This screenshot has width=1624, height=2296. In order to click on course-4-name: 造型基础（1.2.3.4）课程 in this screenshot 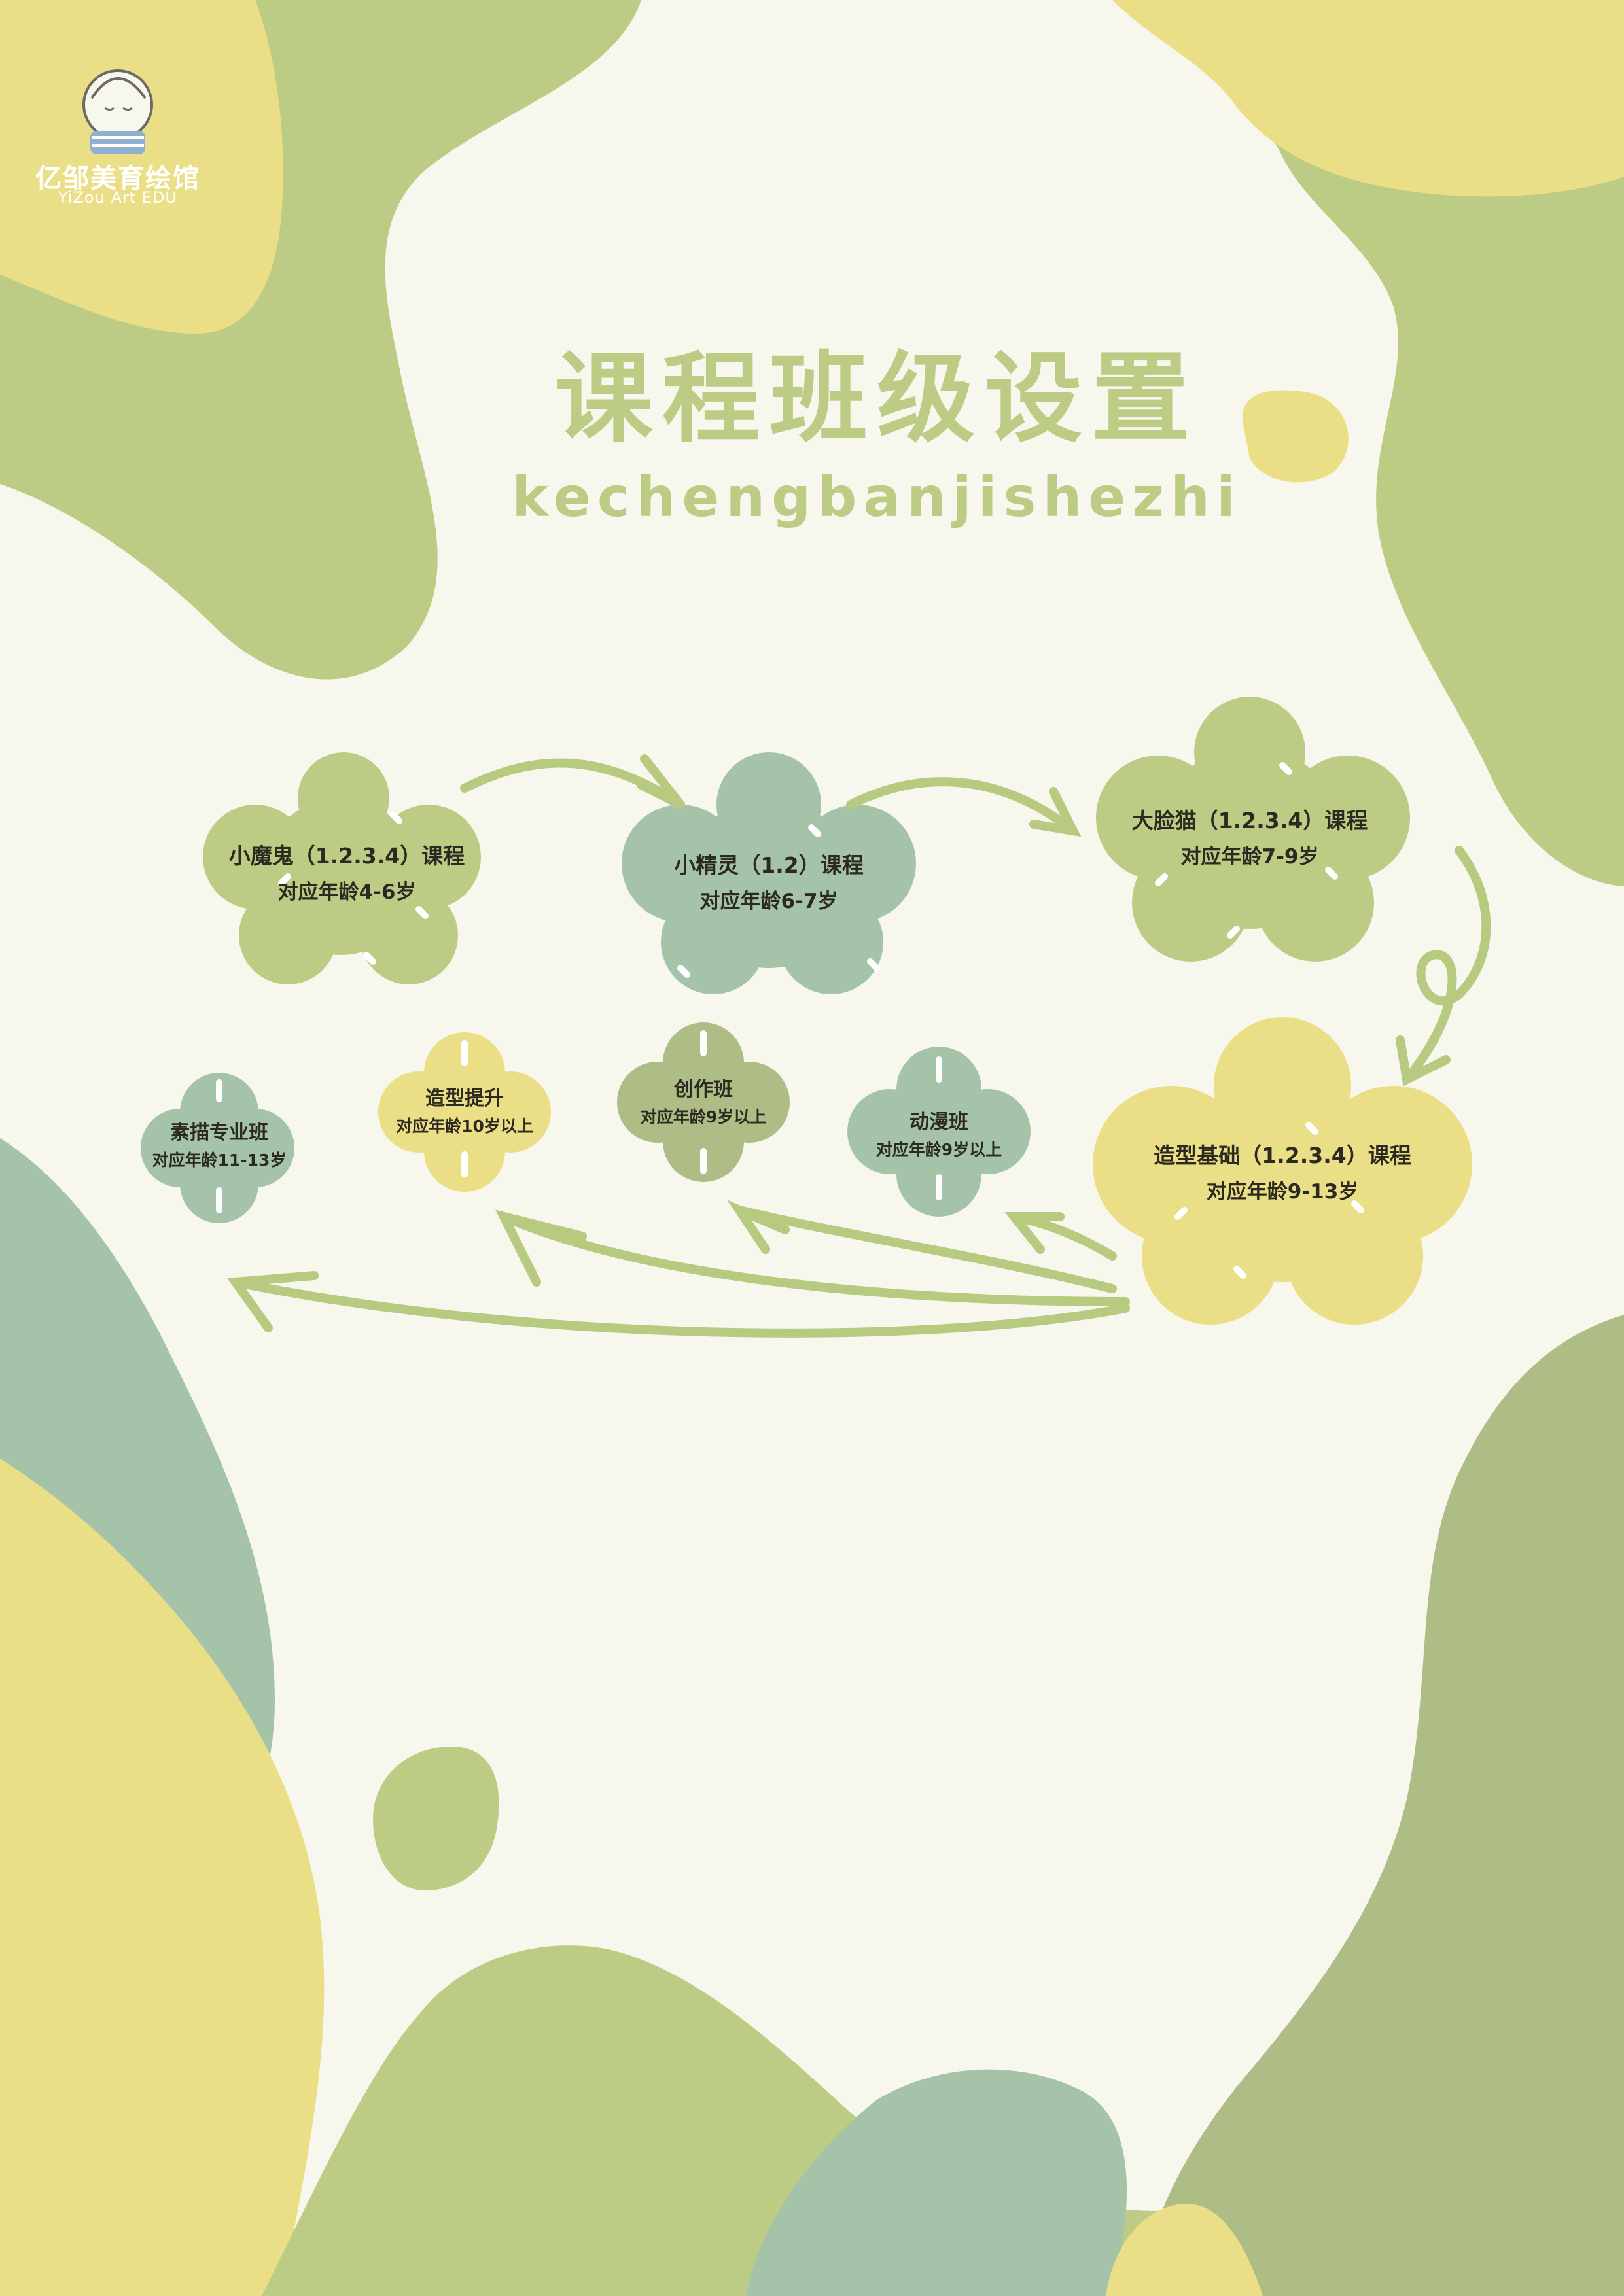, I will do `click(1282, 1155)`.